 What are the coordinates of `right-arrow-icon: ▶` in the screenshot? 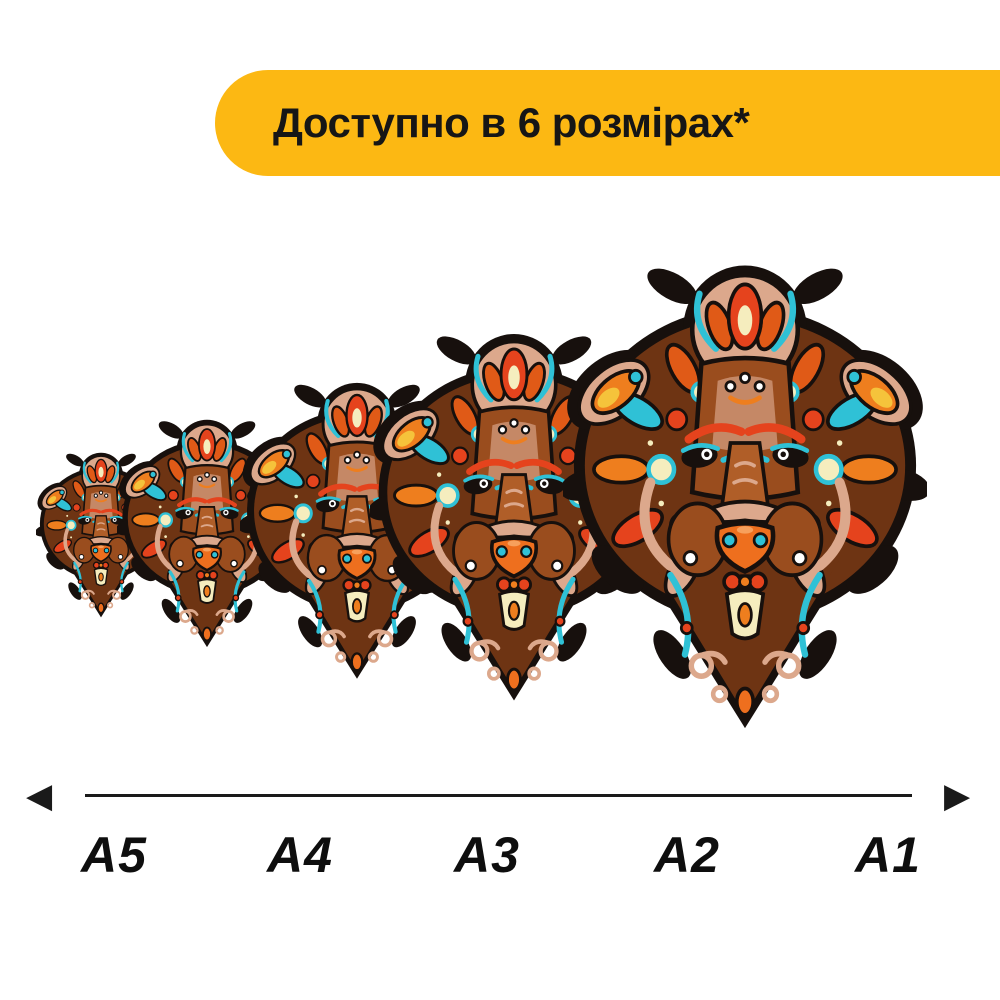 It's located at (957, 796).